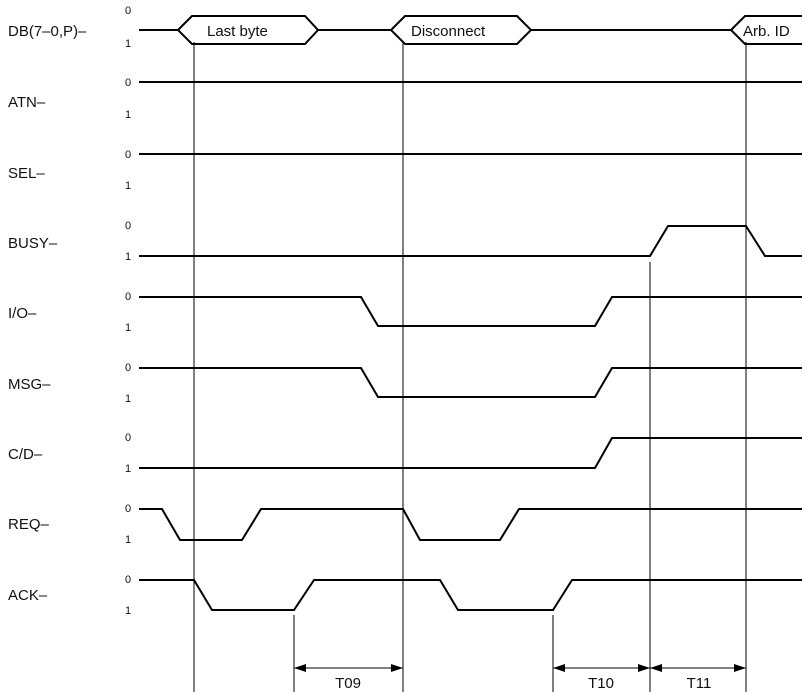  I want to click on waveform-ack, so click(470, 595).